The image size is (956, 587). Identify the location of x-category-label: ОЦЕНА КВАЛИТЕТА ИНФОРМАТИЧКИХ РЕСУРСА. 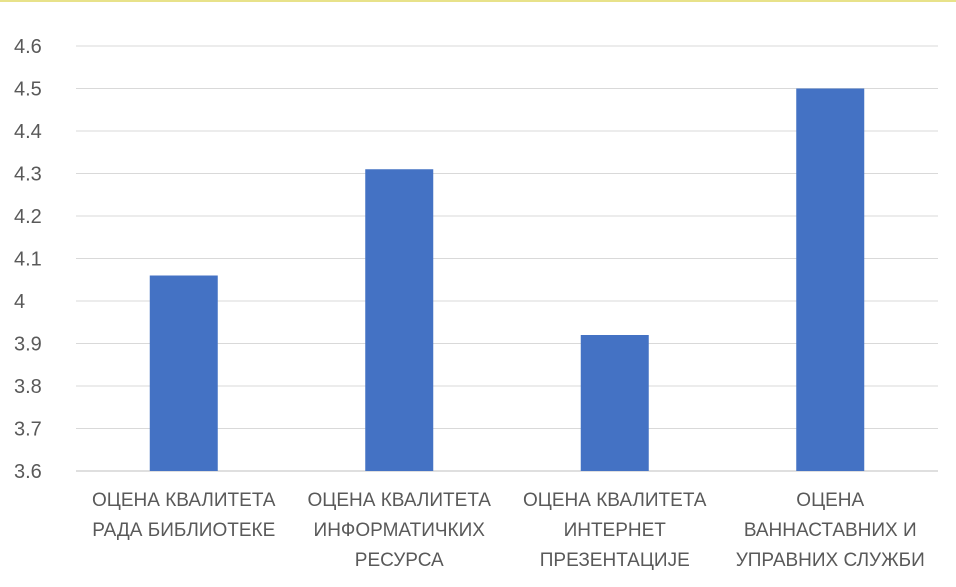
(400, 530).